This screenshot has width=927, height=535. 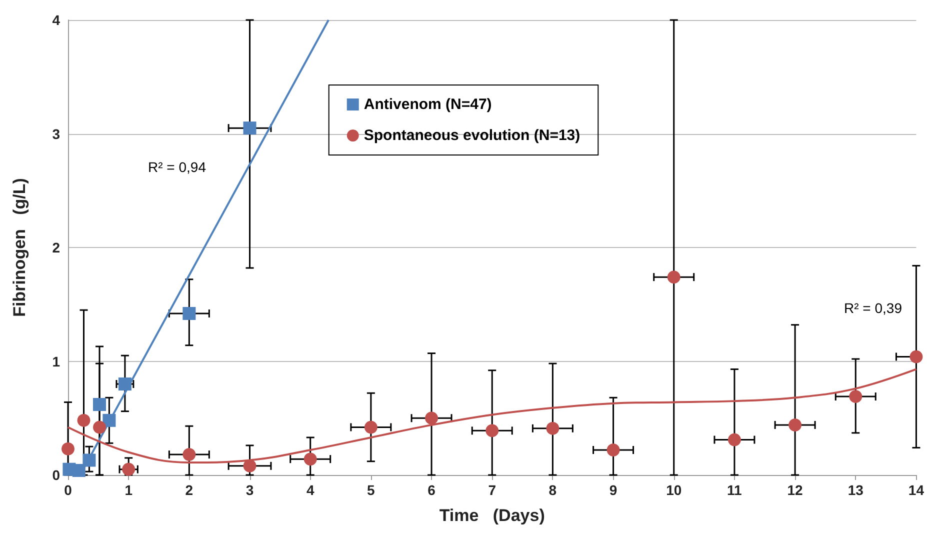 What do you see at coordinates (472, 135) in the screenshot?
I see `legend-label: Spontaneous evolution (N=13)` at bounding box center [472, 135].